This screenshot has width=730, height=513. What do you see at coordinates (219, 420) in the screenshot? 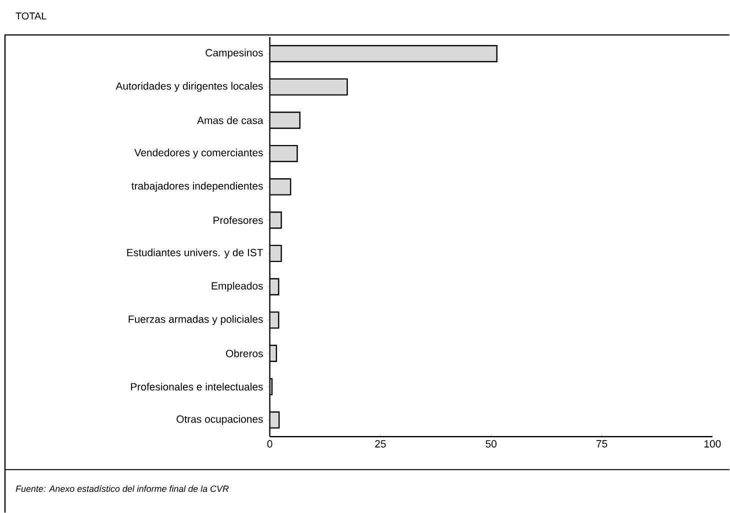
I see `y-tick-label: Otras ocupaciones` at bounding box center [219, 420].